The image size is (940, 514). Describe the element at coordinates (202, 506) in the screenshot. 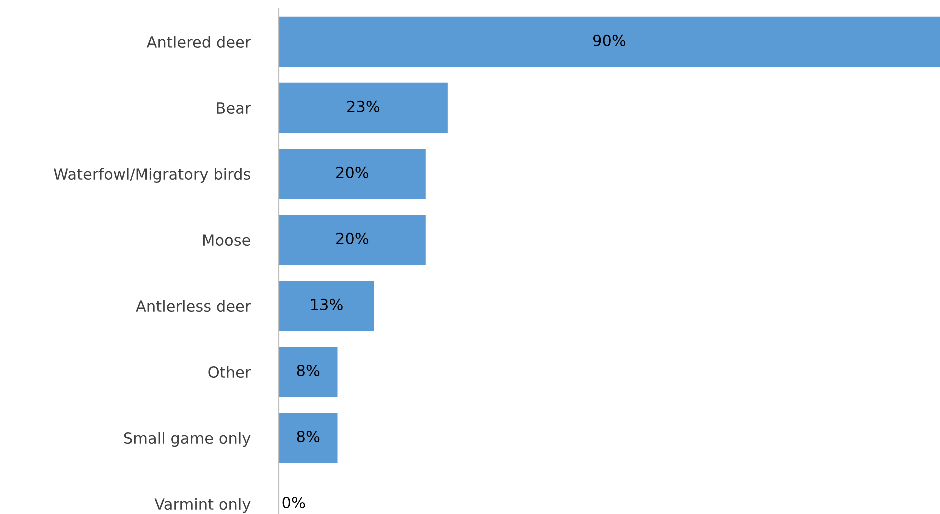

I see `y-tick-label: Varmint only` at that location.